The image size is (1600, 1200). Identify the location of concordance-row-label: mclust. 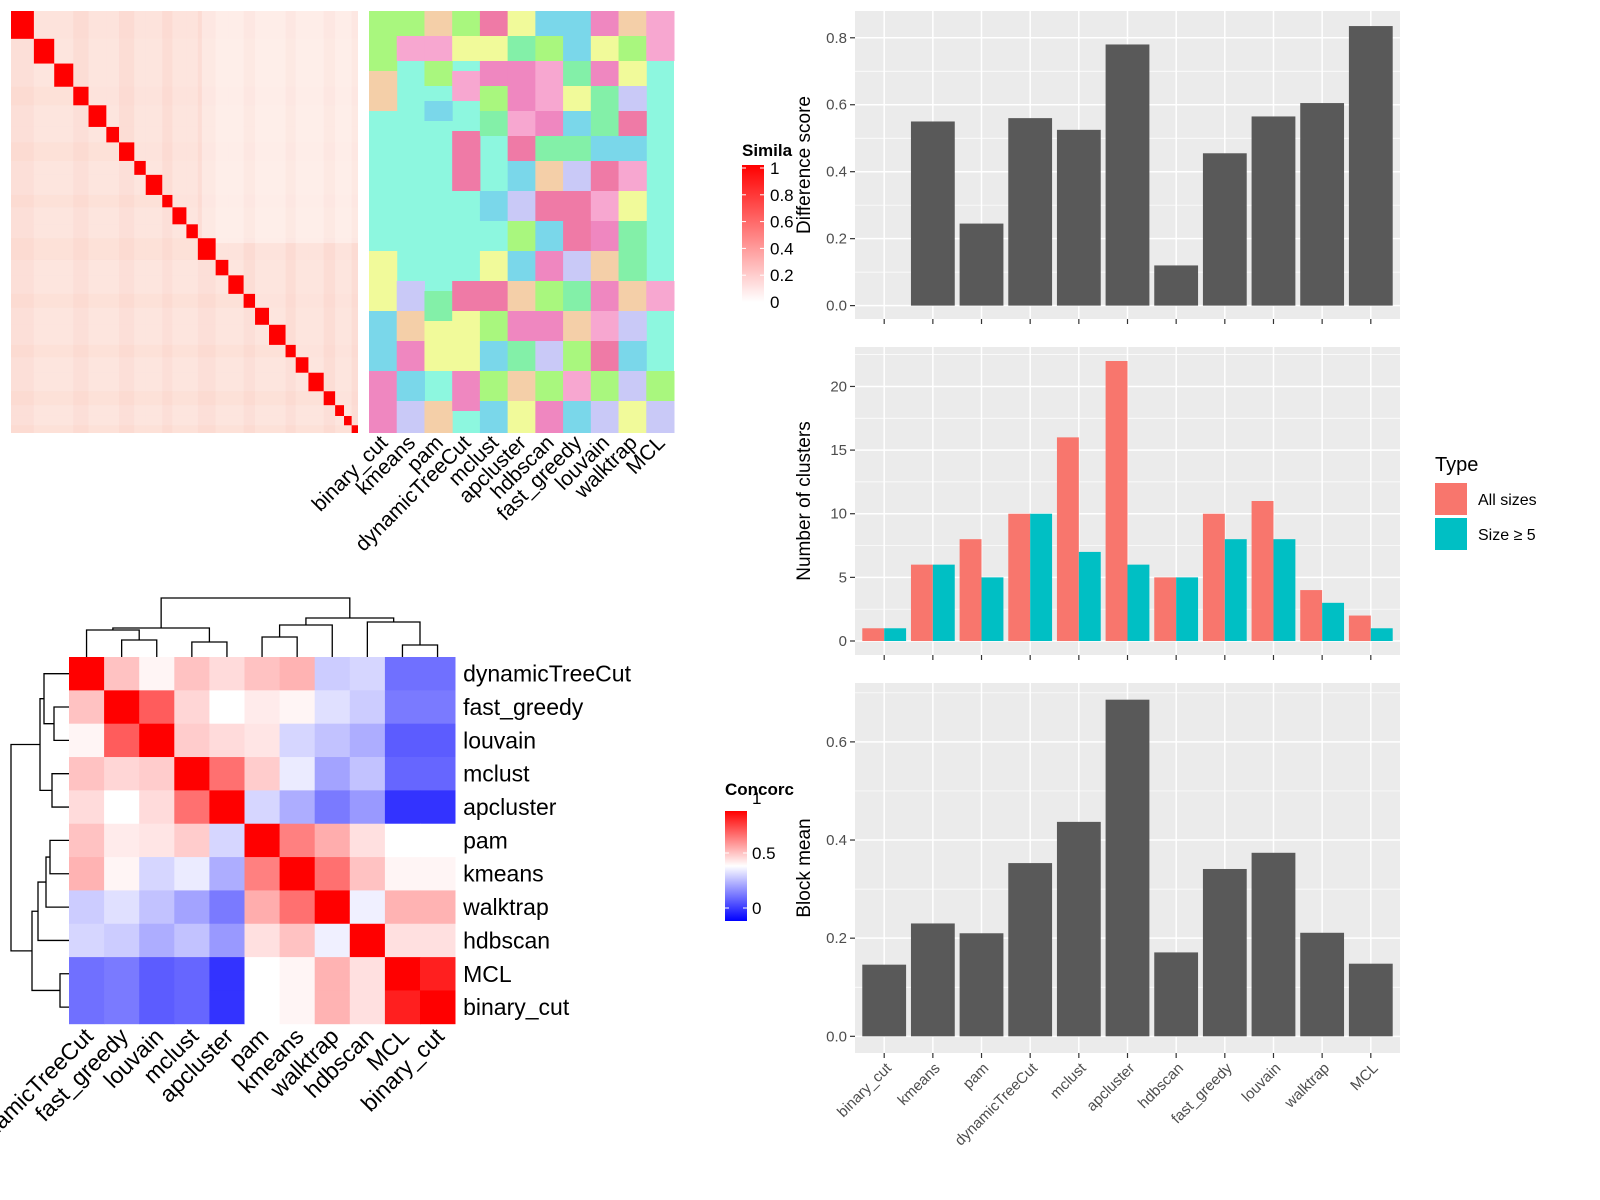
(496, 774).